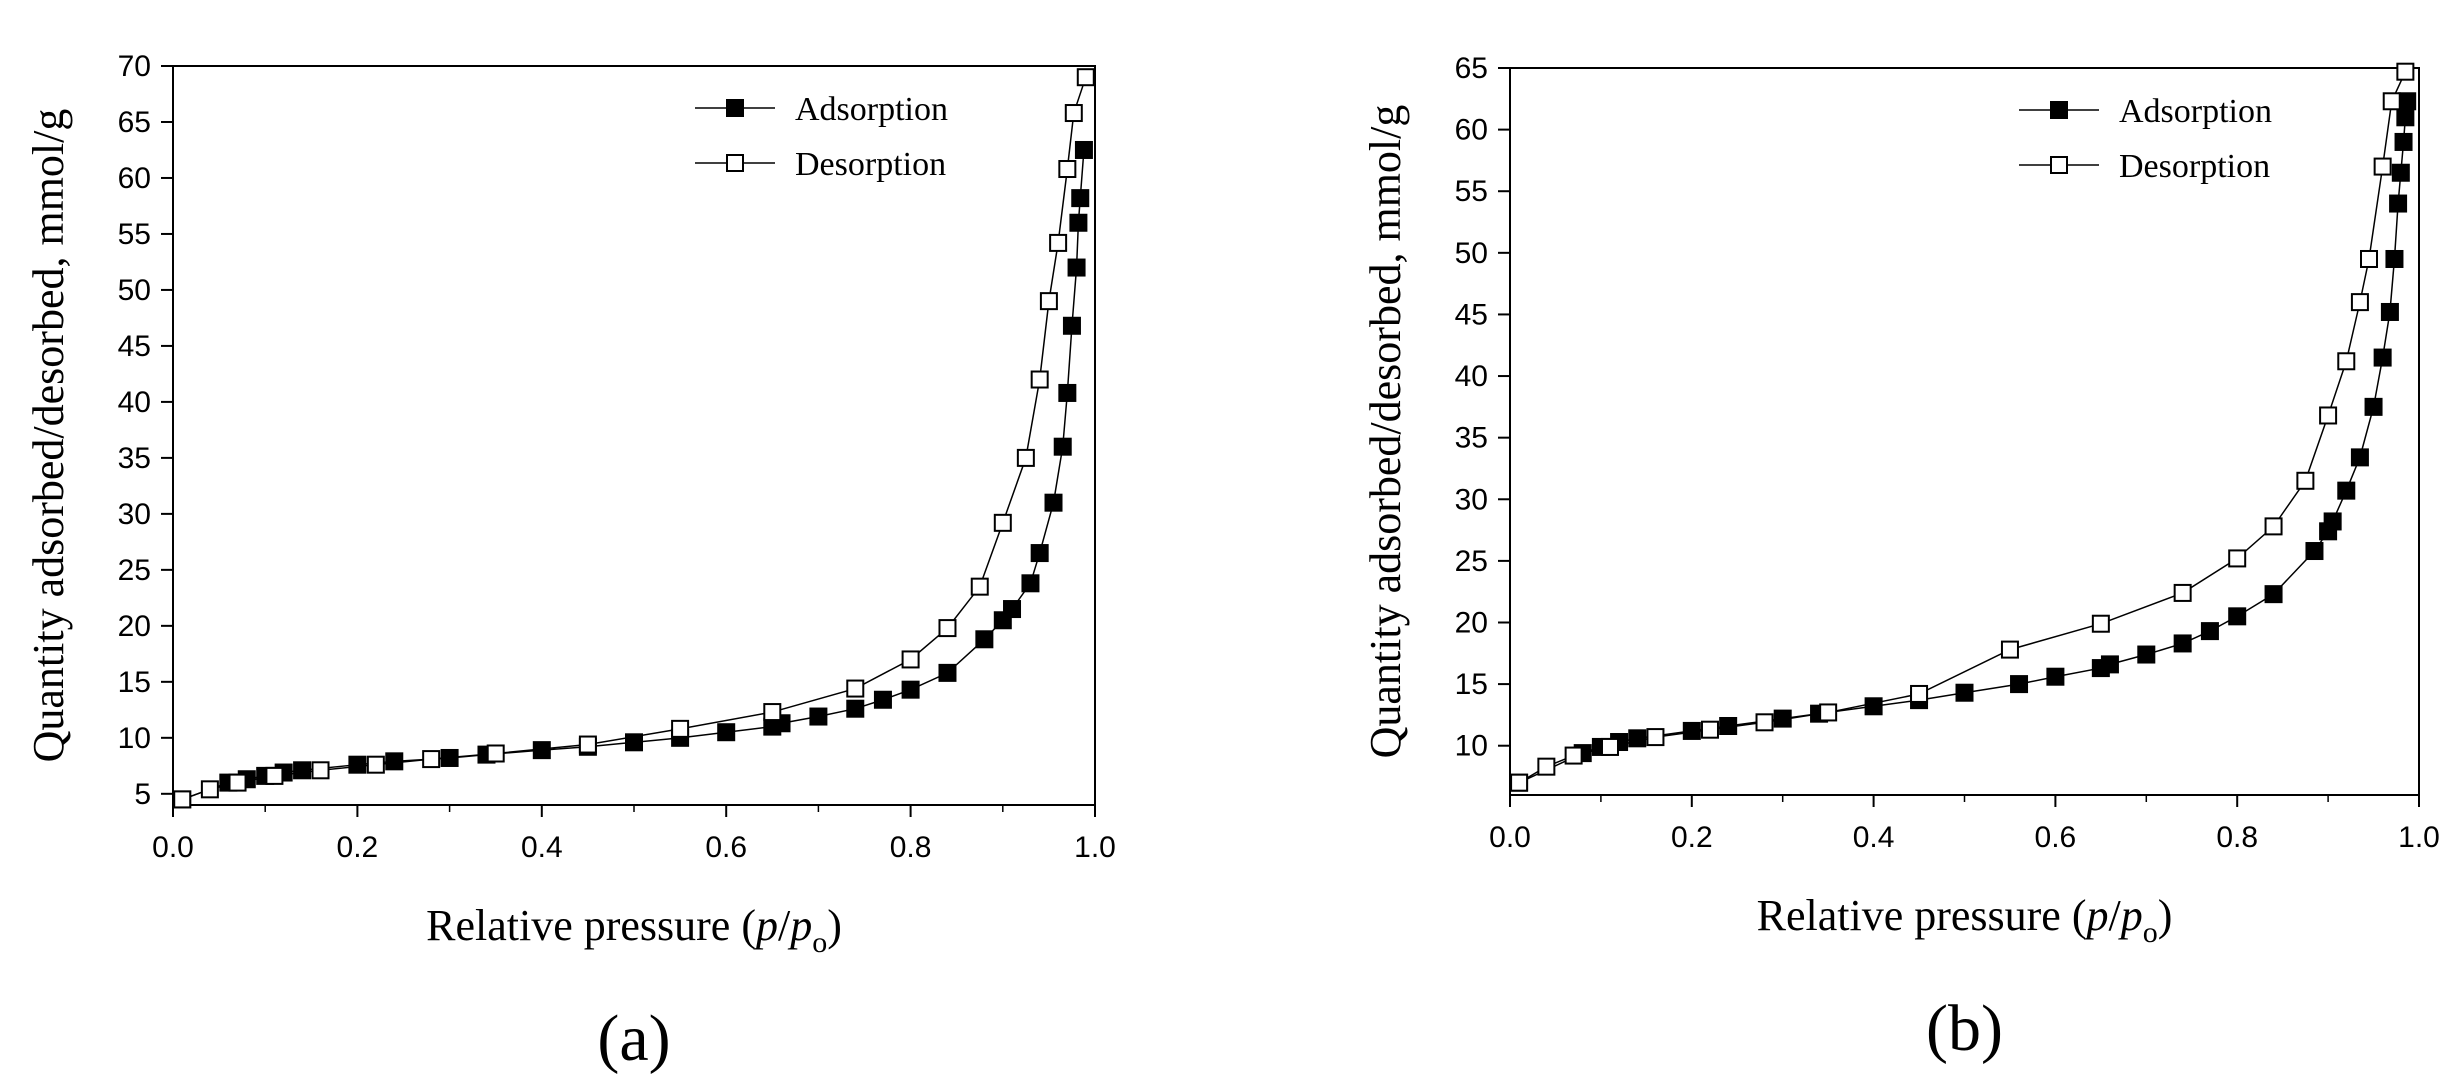 The image size is (2460, 1076). What do you see at coordinates (134, 570) in the screenshot?
I see `y-tick-label: 25` at bounding box center [134, 570].